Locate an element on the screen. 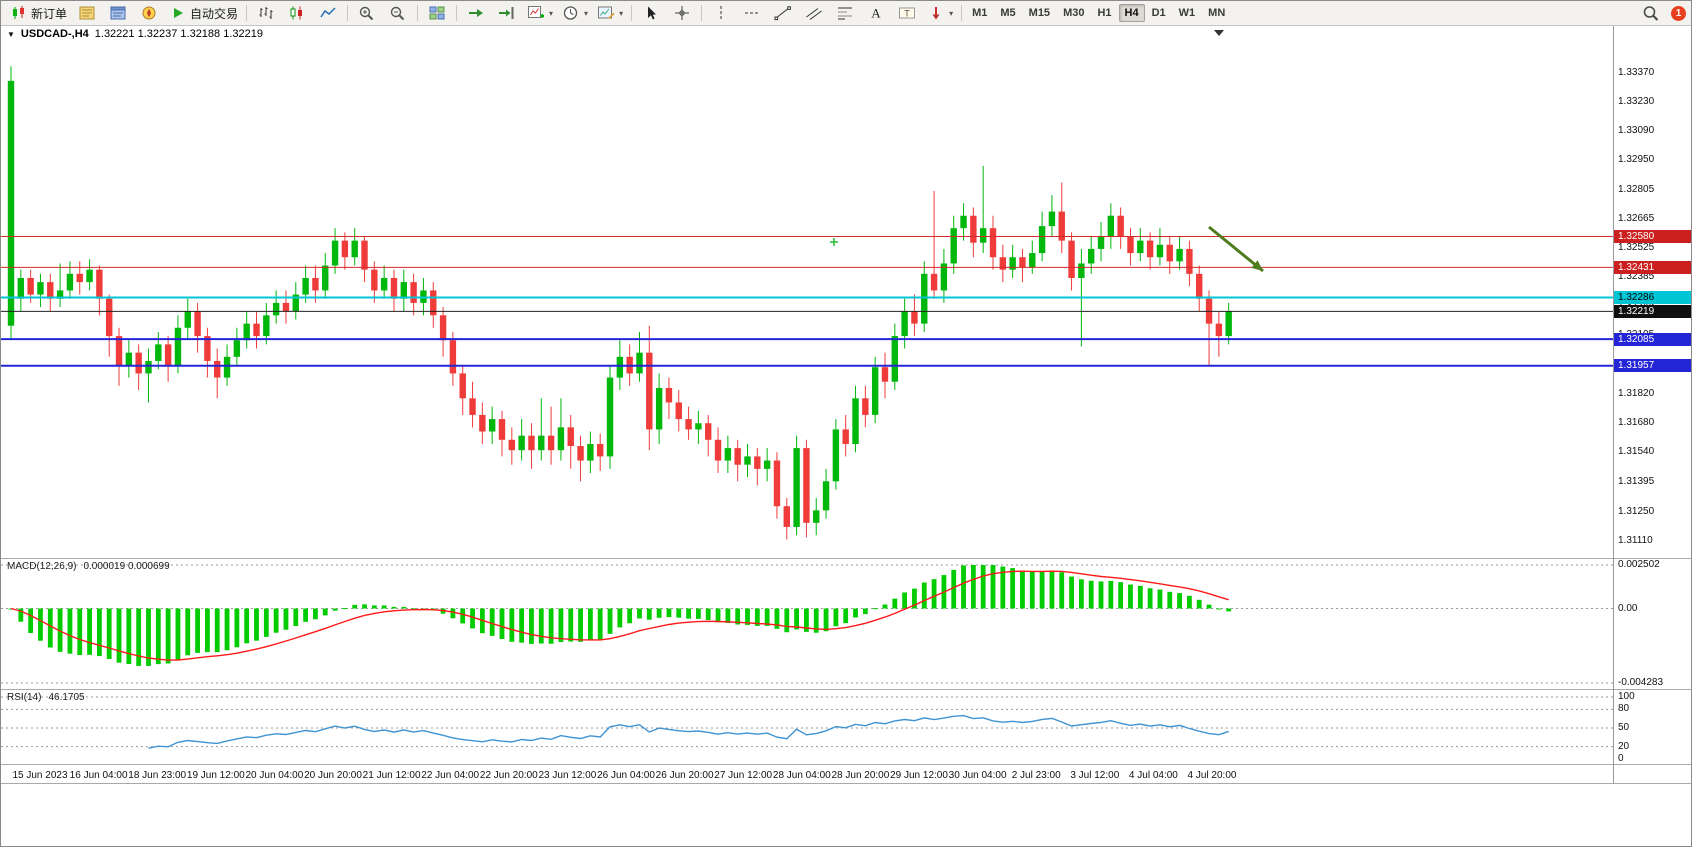 The width and height of the screenshot is (1692, 847). timeframe-w1-button: W1 is located at coordinates (1187, 13).